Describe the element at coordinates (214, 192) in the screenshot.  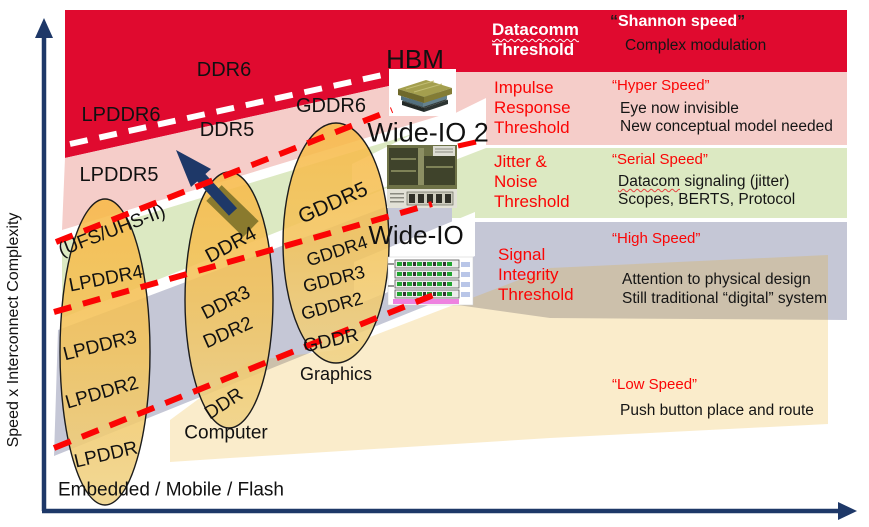
I see `trend-arrow-shaft` at that location.